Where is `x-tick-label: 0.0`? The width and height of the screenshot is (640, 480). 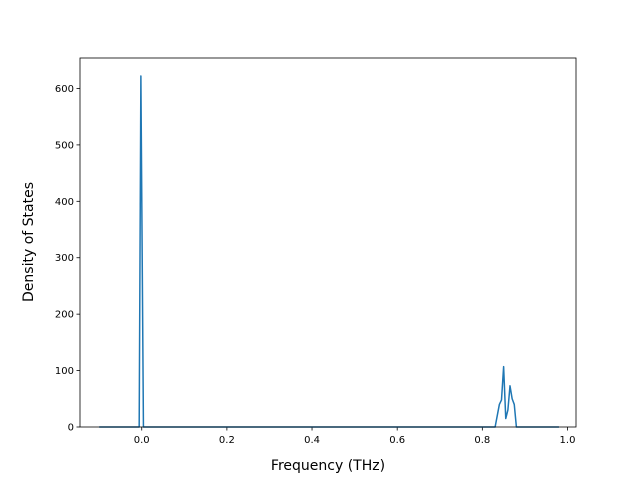 x-tick-label: 0.0 is located at coordinates (142, 440).